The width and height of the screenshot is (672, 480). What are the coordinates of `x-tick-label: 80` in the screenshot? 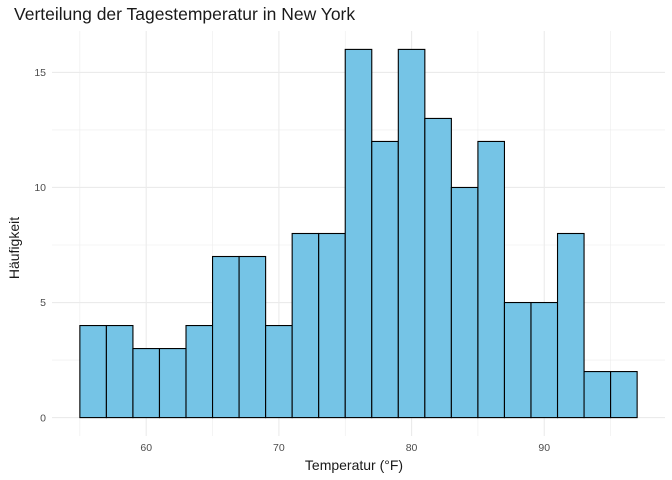 It's located at (412, 448).